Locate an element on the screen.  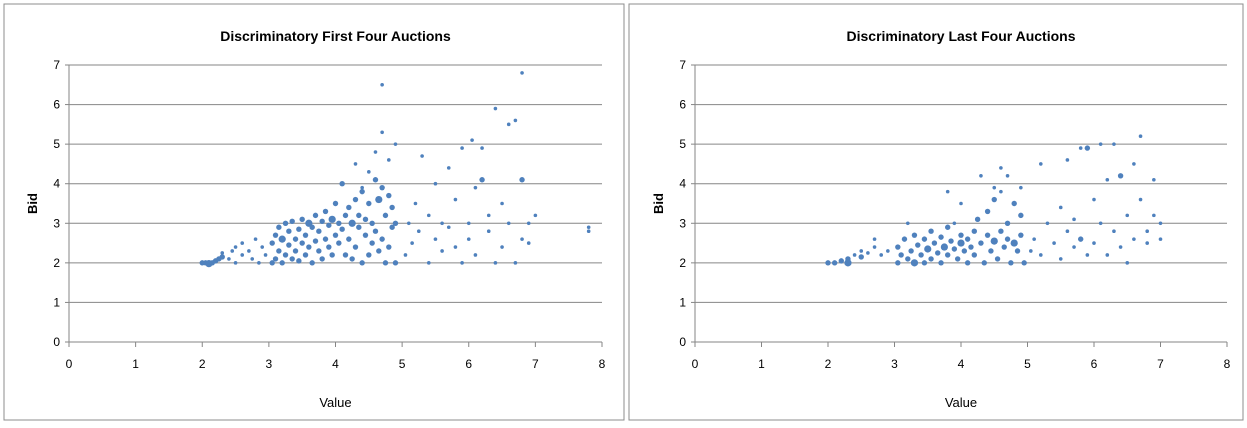
y-axis-label: Bid is located at coordinates (658, 203).